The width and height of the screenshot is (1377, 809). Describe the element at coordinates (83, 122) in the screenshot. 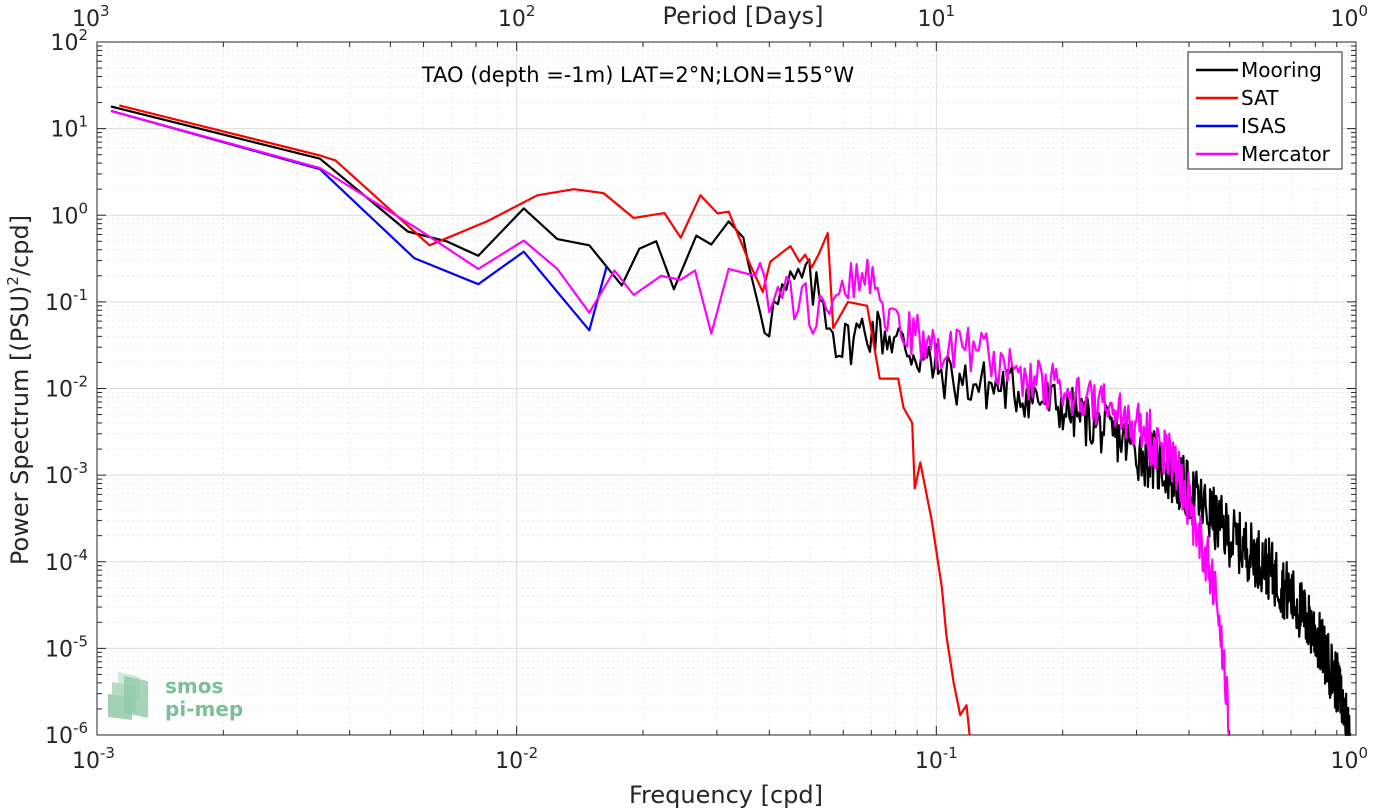

I see `y-tick-label-exponent: 1` at that location.